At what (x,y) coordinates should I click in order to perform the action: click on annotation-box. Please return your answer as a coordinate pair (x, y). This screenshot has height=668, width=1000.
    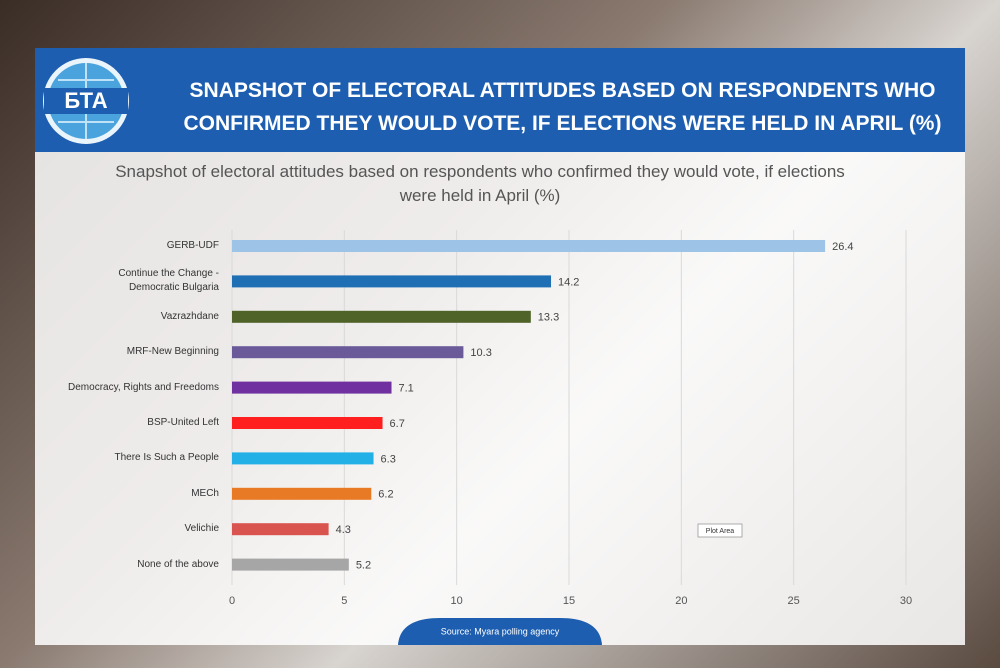
    Looking at the image, I should click on (720, 530).